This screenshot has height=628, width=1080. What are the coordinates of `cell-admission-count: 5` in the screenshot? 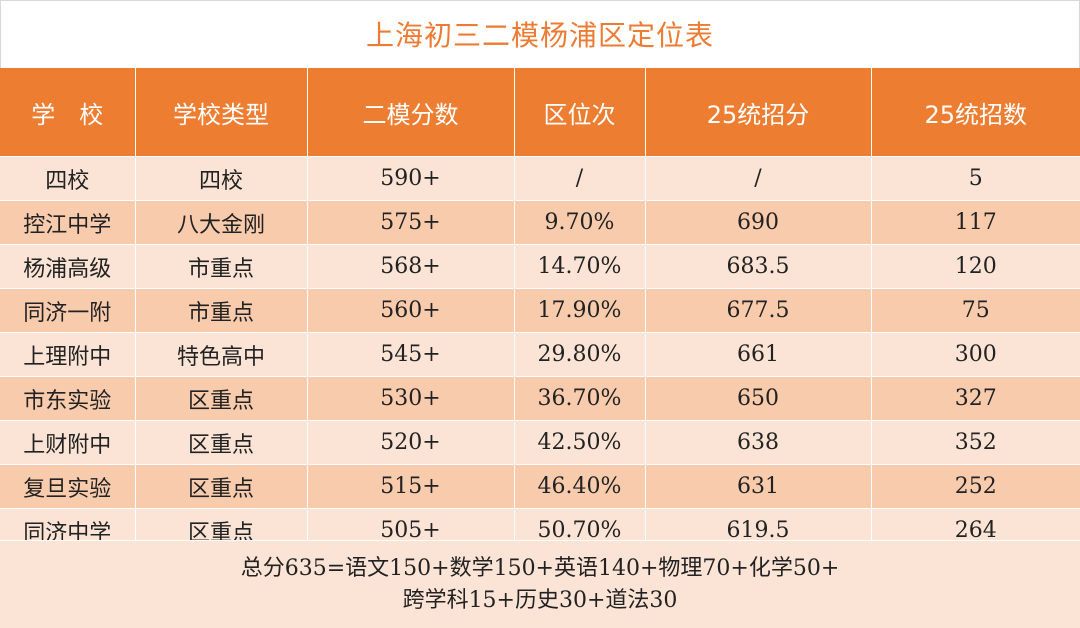 It's located at (975, 178).